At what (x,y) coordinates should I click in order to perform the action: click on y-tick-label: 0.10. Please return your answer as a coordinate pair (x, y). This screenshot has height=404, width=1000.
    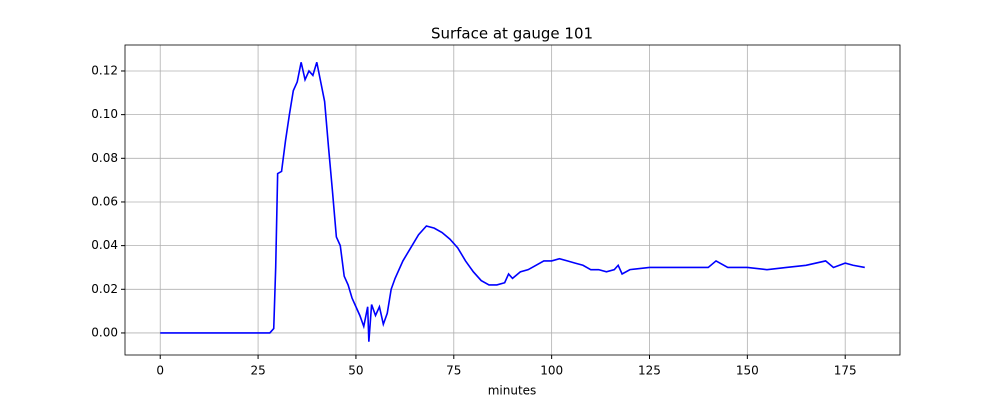
    Looking at the image, I should click on (104, 114).